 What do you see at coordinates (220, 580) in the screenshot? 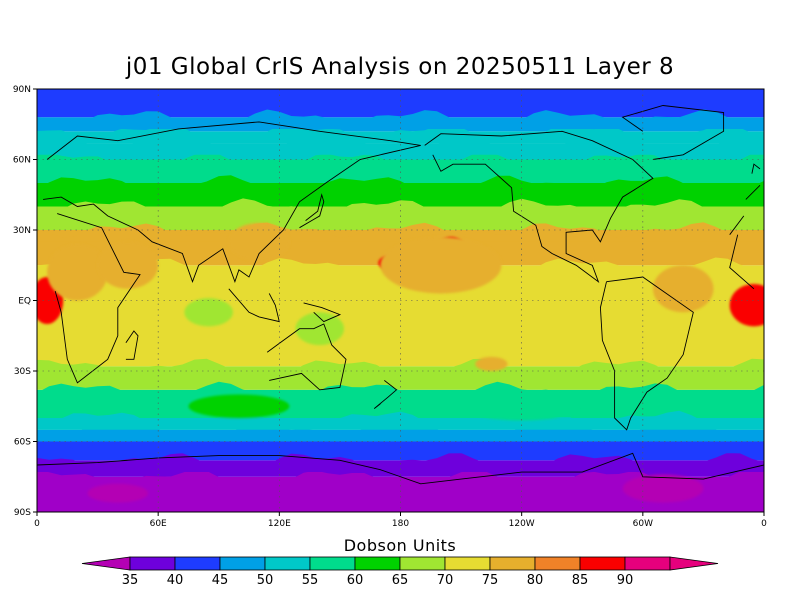
I see `colorbar-tick-label: 45` at bounding box center [220, 580].